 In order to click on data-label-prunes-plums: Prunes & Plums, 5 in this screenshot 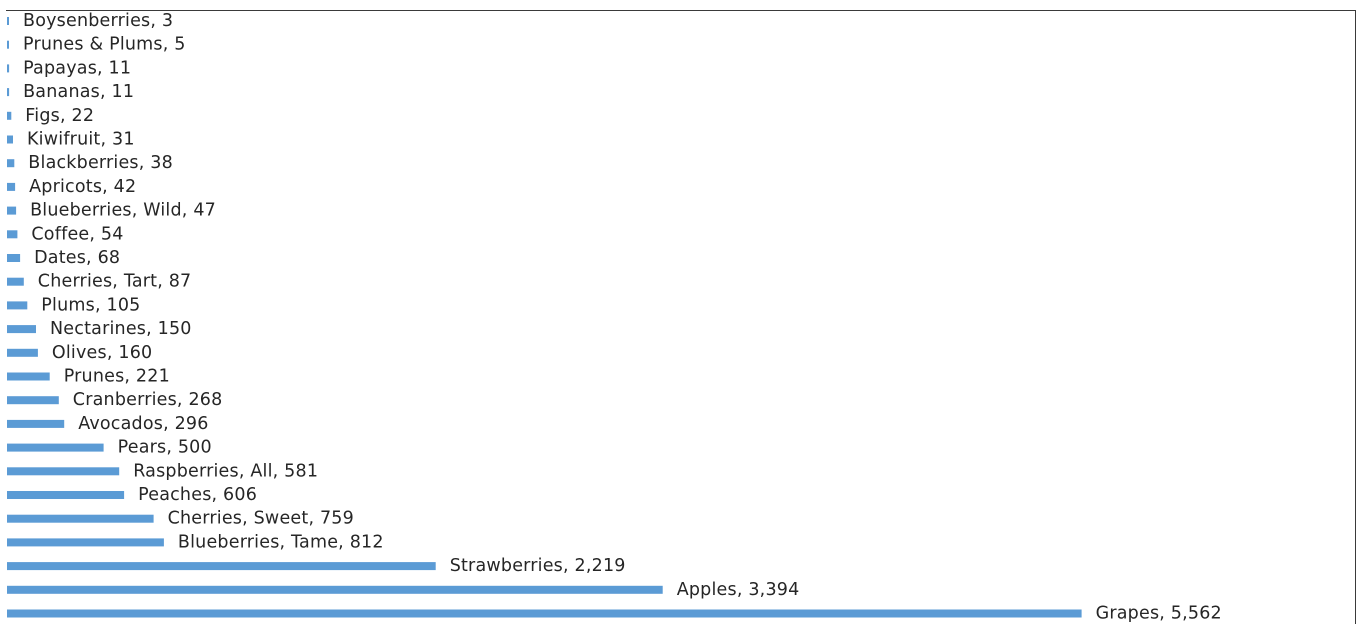, I will do `click(104, 45)`.